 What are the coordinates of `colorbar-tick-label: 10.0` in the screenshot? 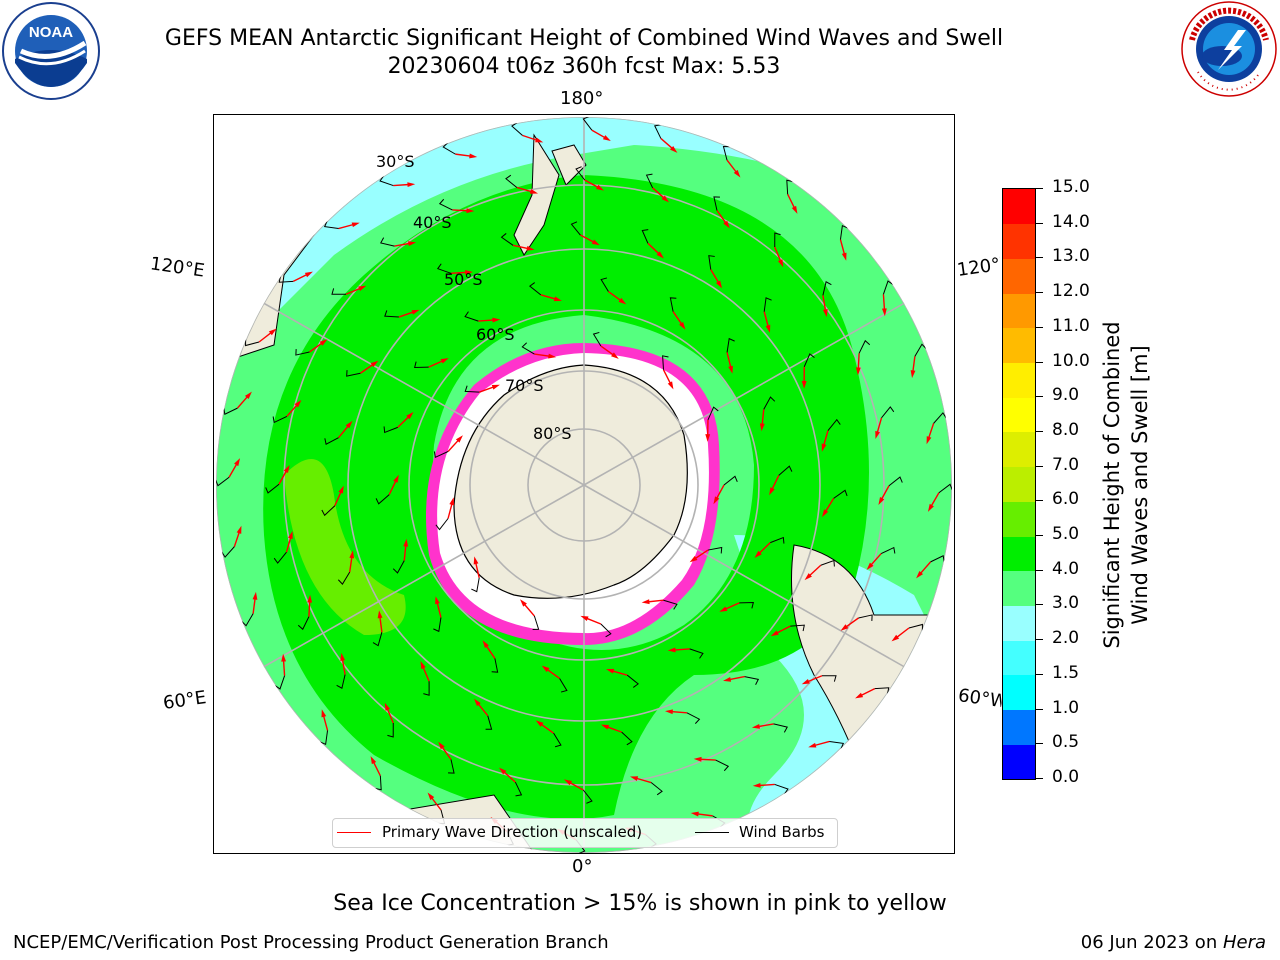 It's located at (1071, 360).